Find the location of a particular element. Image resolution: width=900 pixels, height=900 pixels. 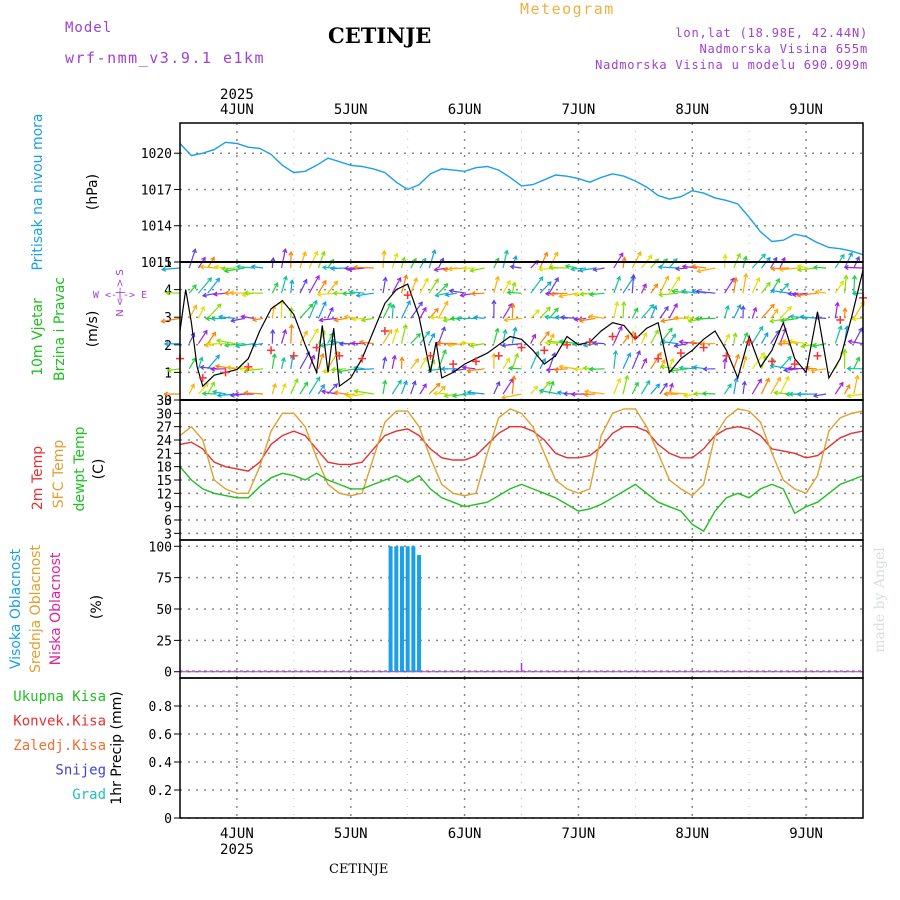

day-label-top: 6JUN is located at coordinates (465, 110).